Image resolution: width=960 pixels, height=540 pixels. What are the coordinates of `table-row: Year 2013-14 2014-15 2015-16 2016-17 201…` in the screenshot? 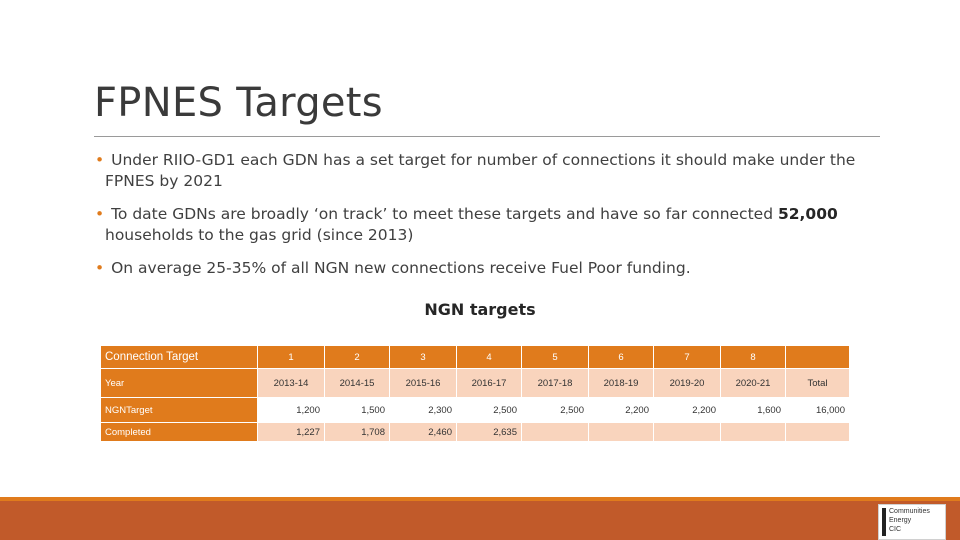 It's located at (475, 383).